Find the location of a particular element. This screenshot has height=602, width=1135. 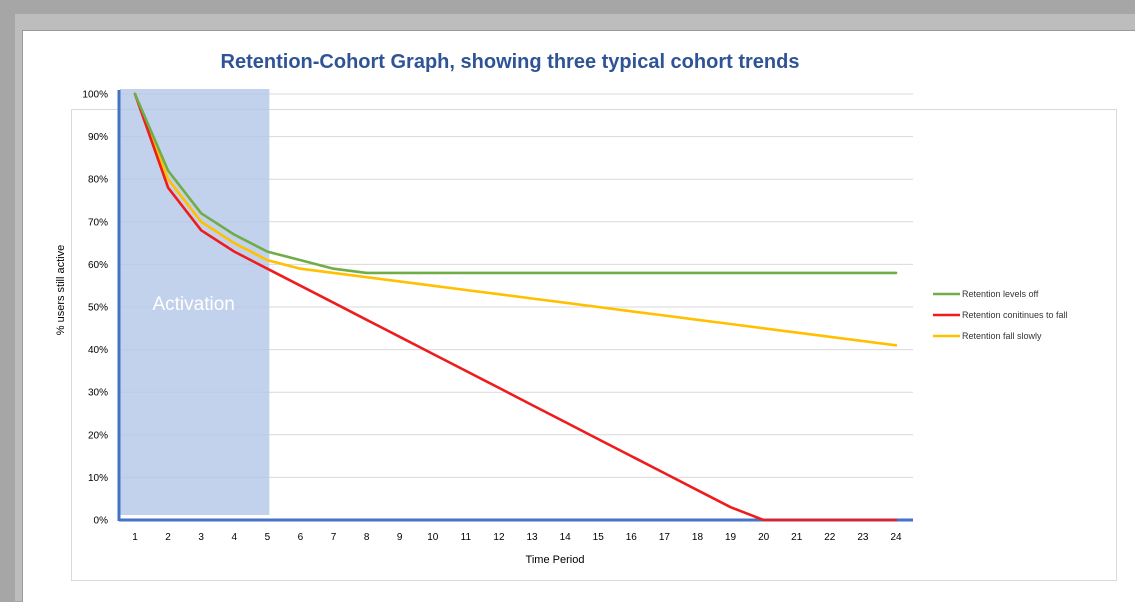

y-tick-label: 40% is located at coordinates (98, 350).